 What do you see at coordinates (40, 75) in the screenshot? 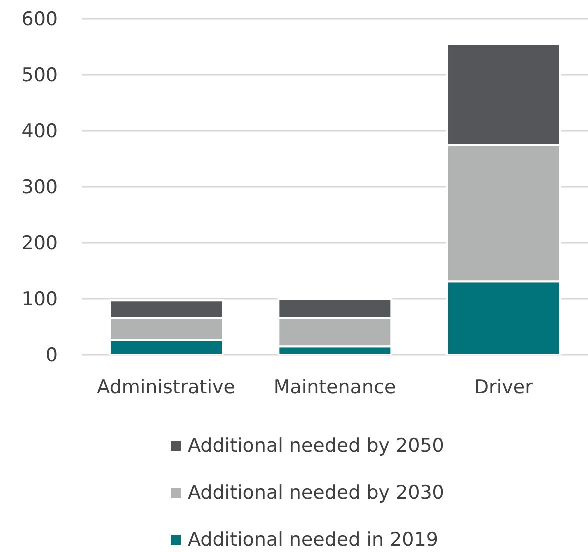
I see `y-tick-label: 500` at bounding box center [40, 75].